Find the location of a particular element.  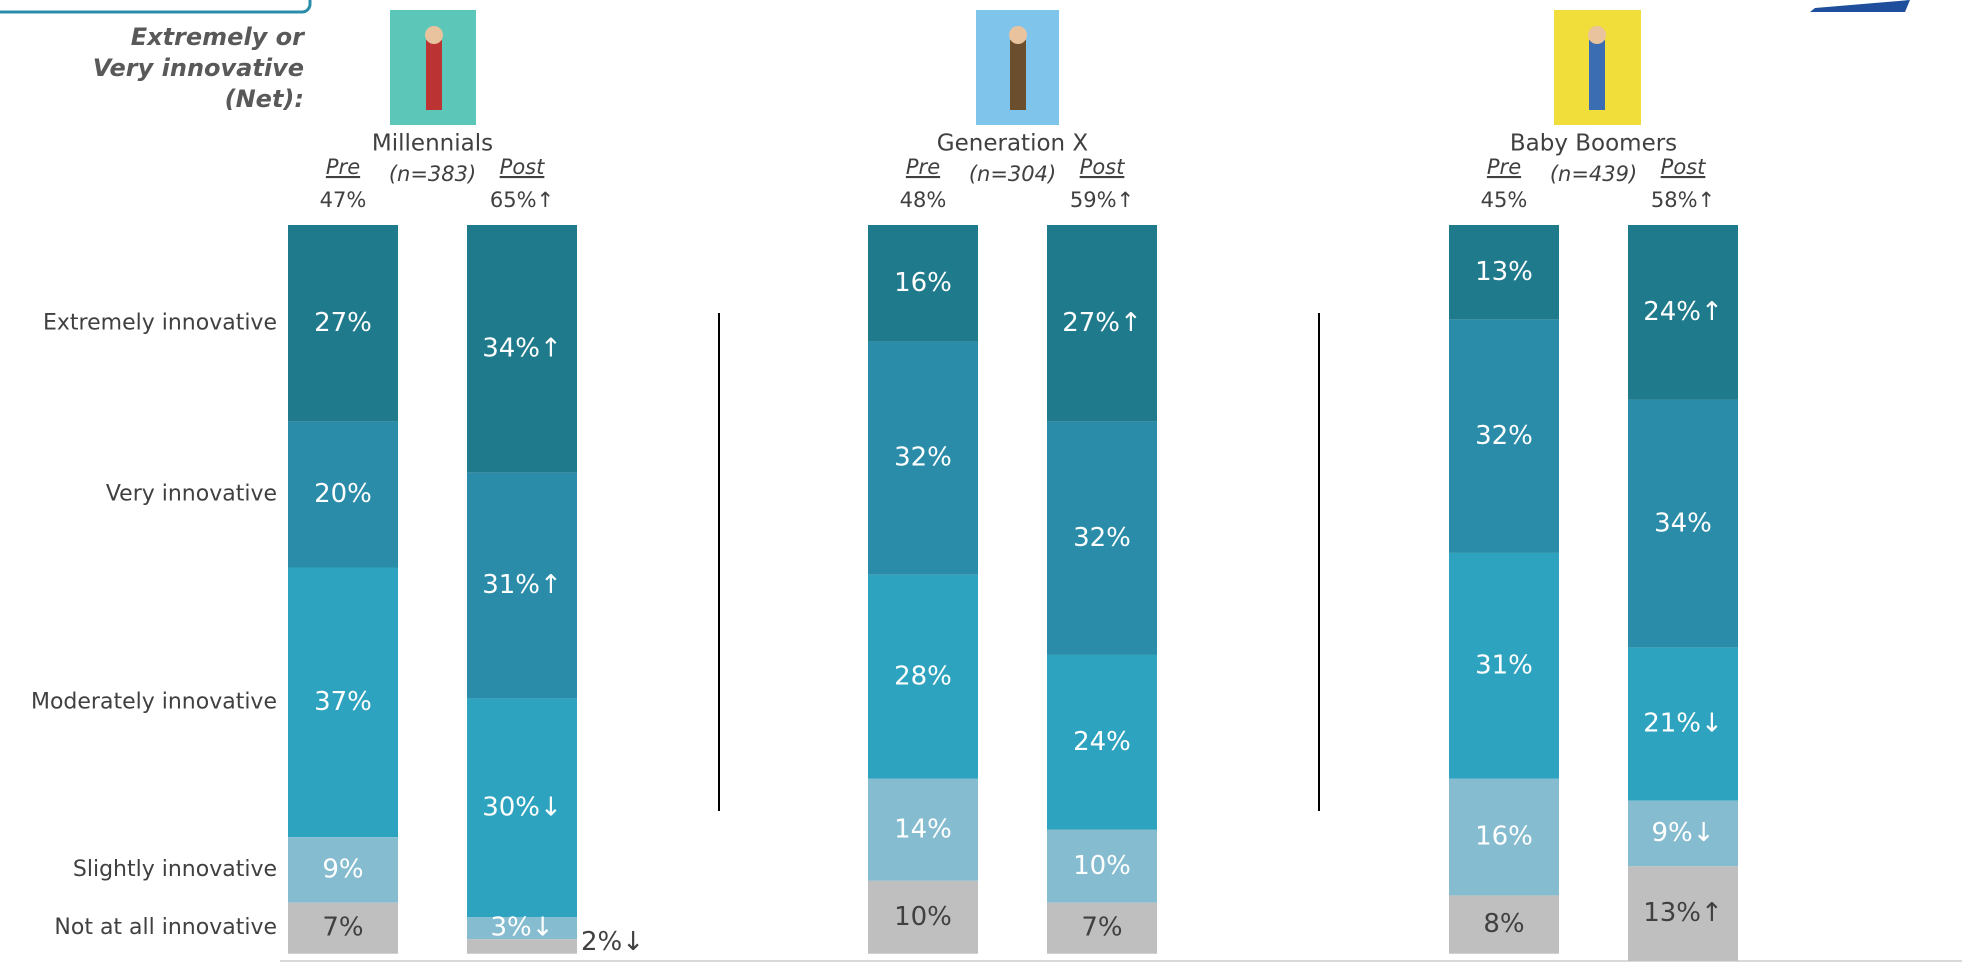

segment-label: 13%↑ is located at coordinates (1683, 913).